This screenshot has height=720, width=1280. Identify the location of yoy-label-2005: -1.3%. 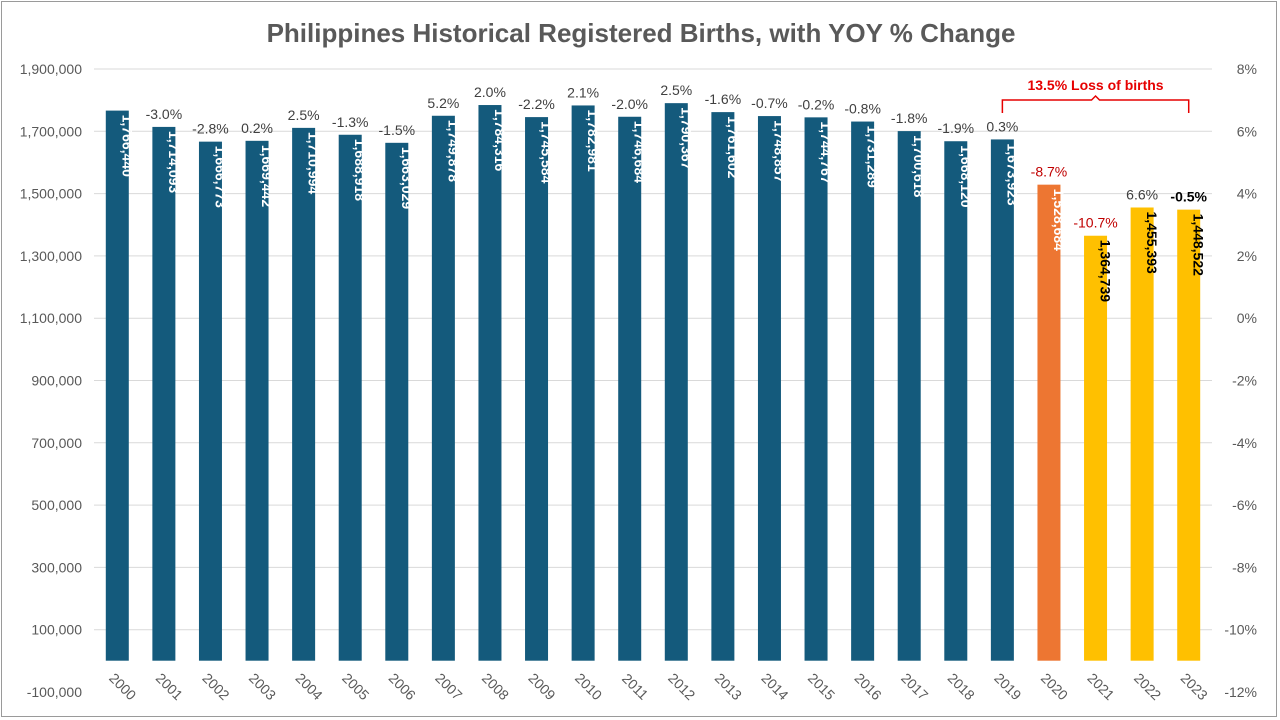
(350, 122).